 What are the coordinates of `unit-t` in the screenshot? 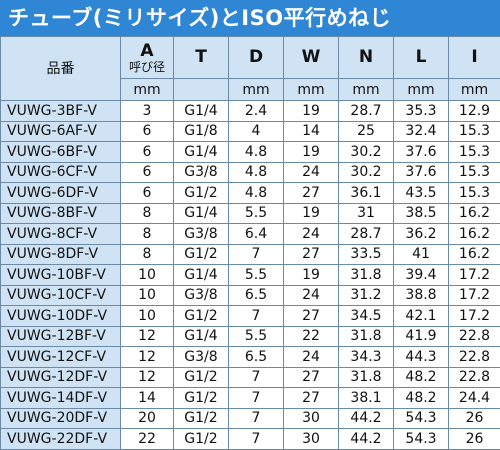 It's located at (201, 90).